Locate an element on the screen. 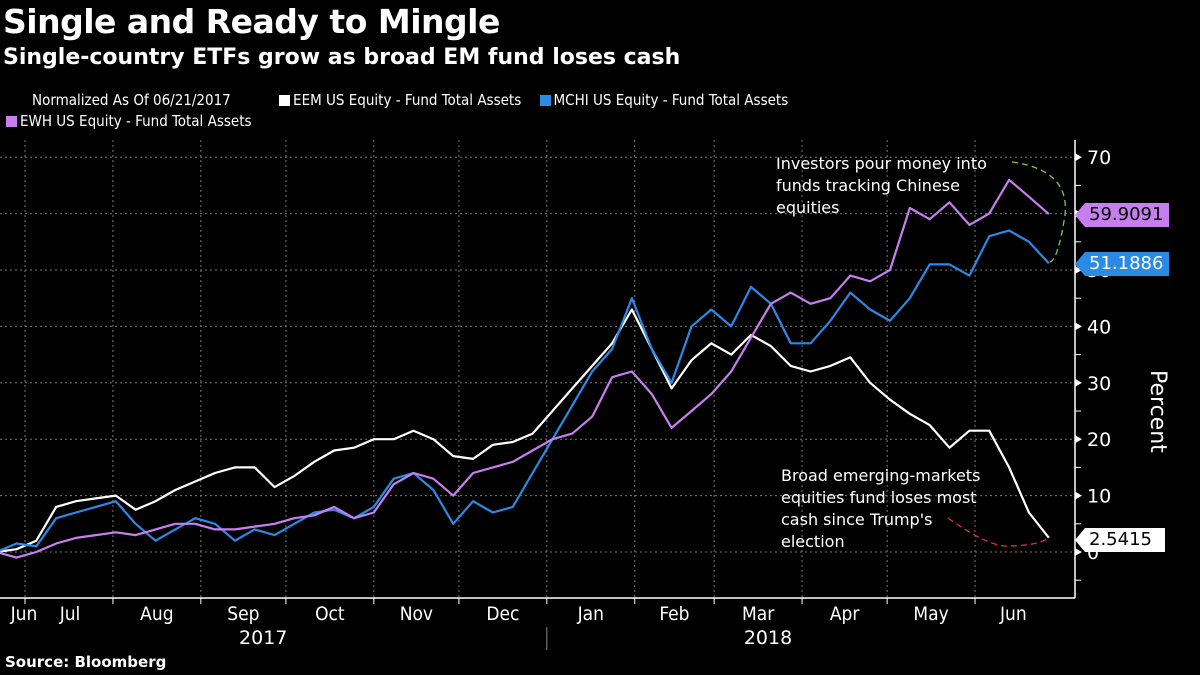 The height and width of the screenshot is (675, 1200). source-note: Source: Bloomberg is located at coordinates (86, 662).